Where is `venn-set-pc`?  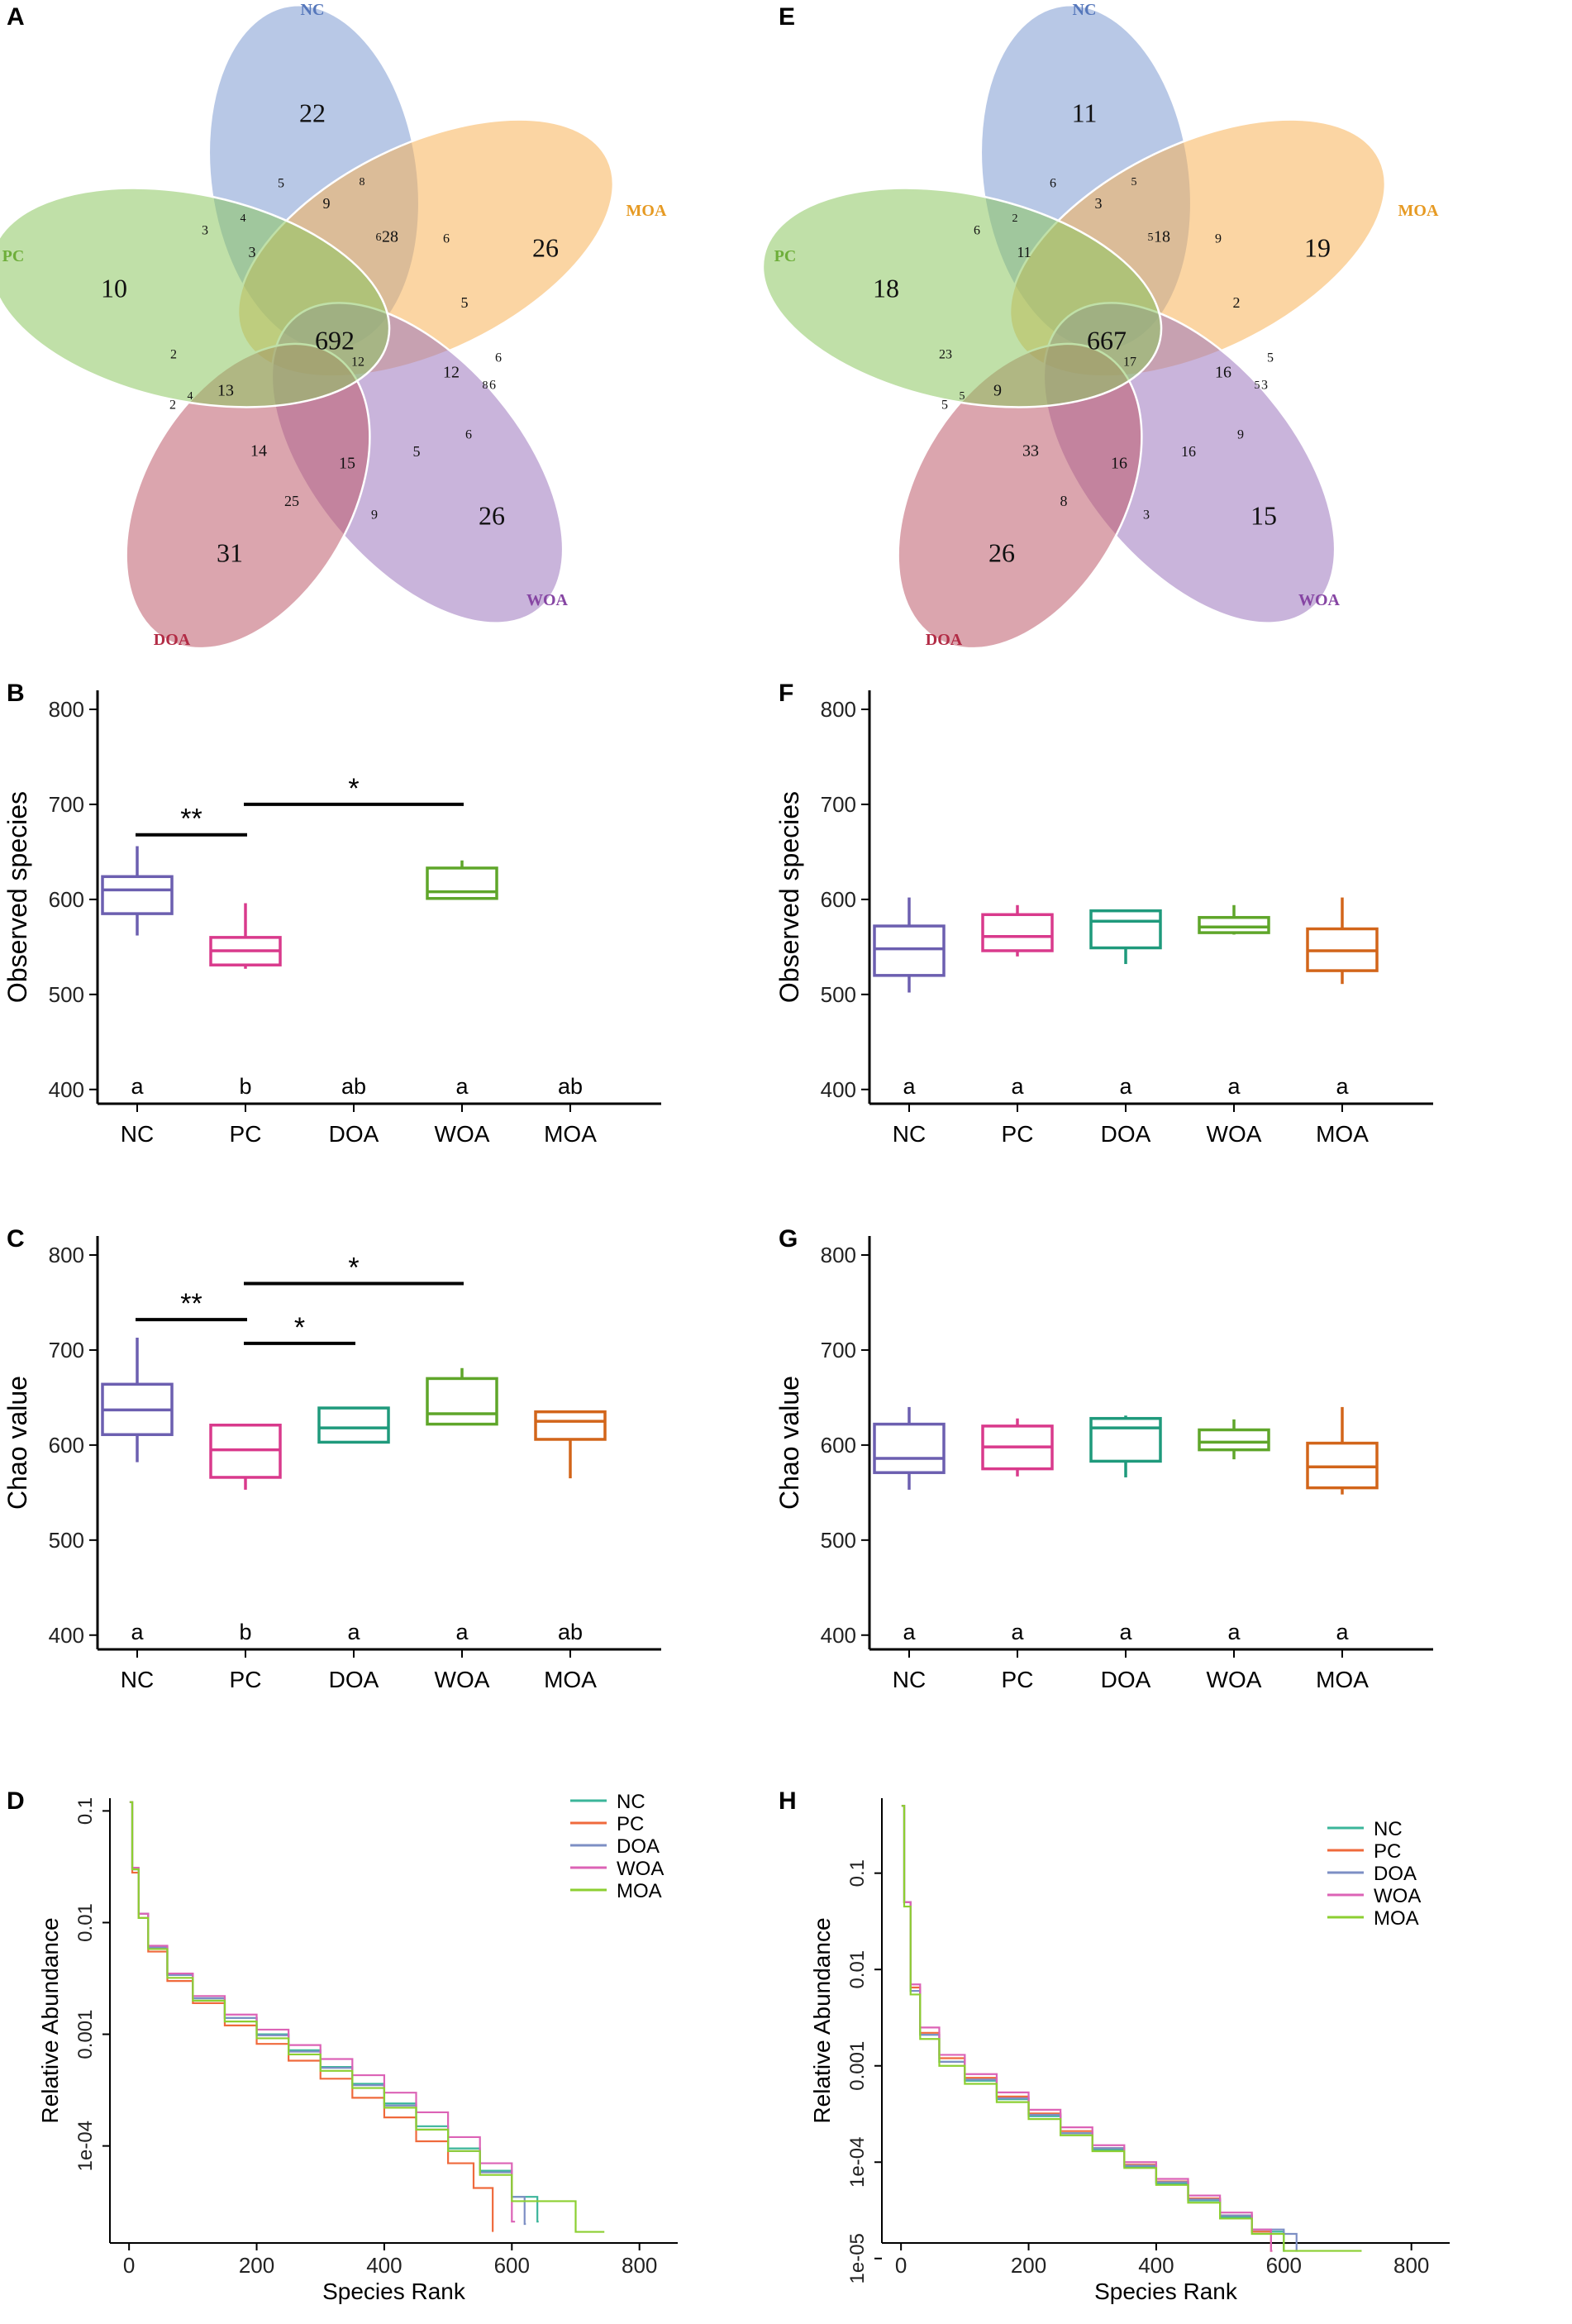 venn-set-pc is located at coordinates (195, 297).